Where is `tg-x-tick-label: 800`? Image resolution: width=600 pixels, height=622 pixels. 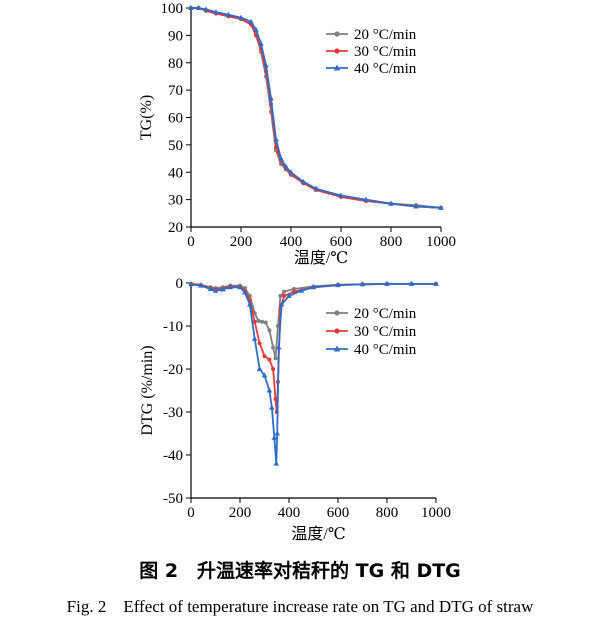
tg-x-tick-label: 800 is located at coordinates (391, 242).